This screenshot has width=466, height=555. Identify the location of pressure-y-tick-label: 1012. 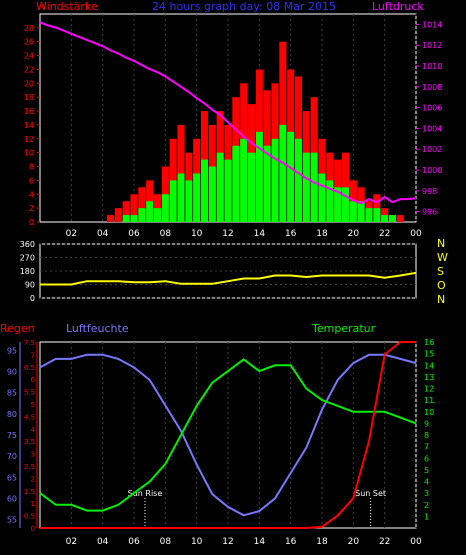
(432, 45).